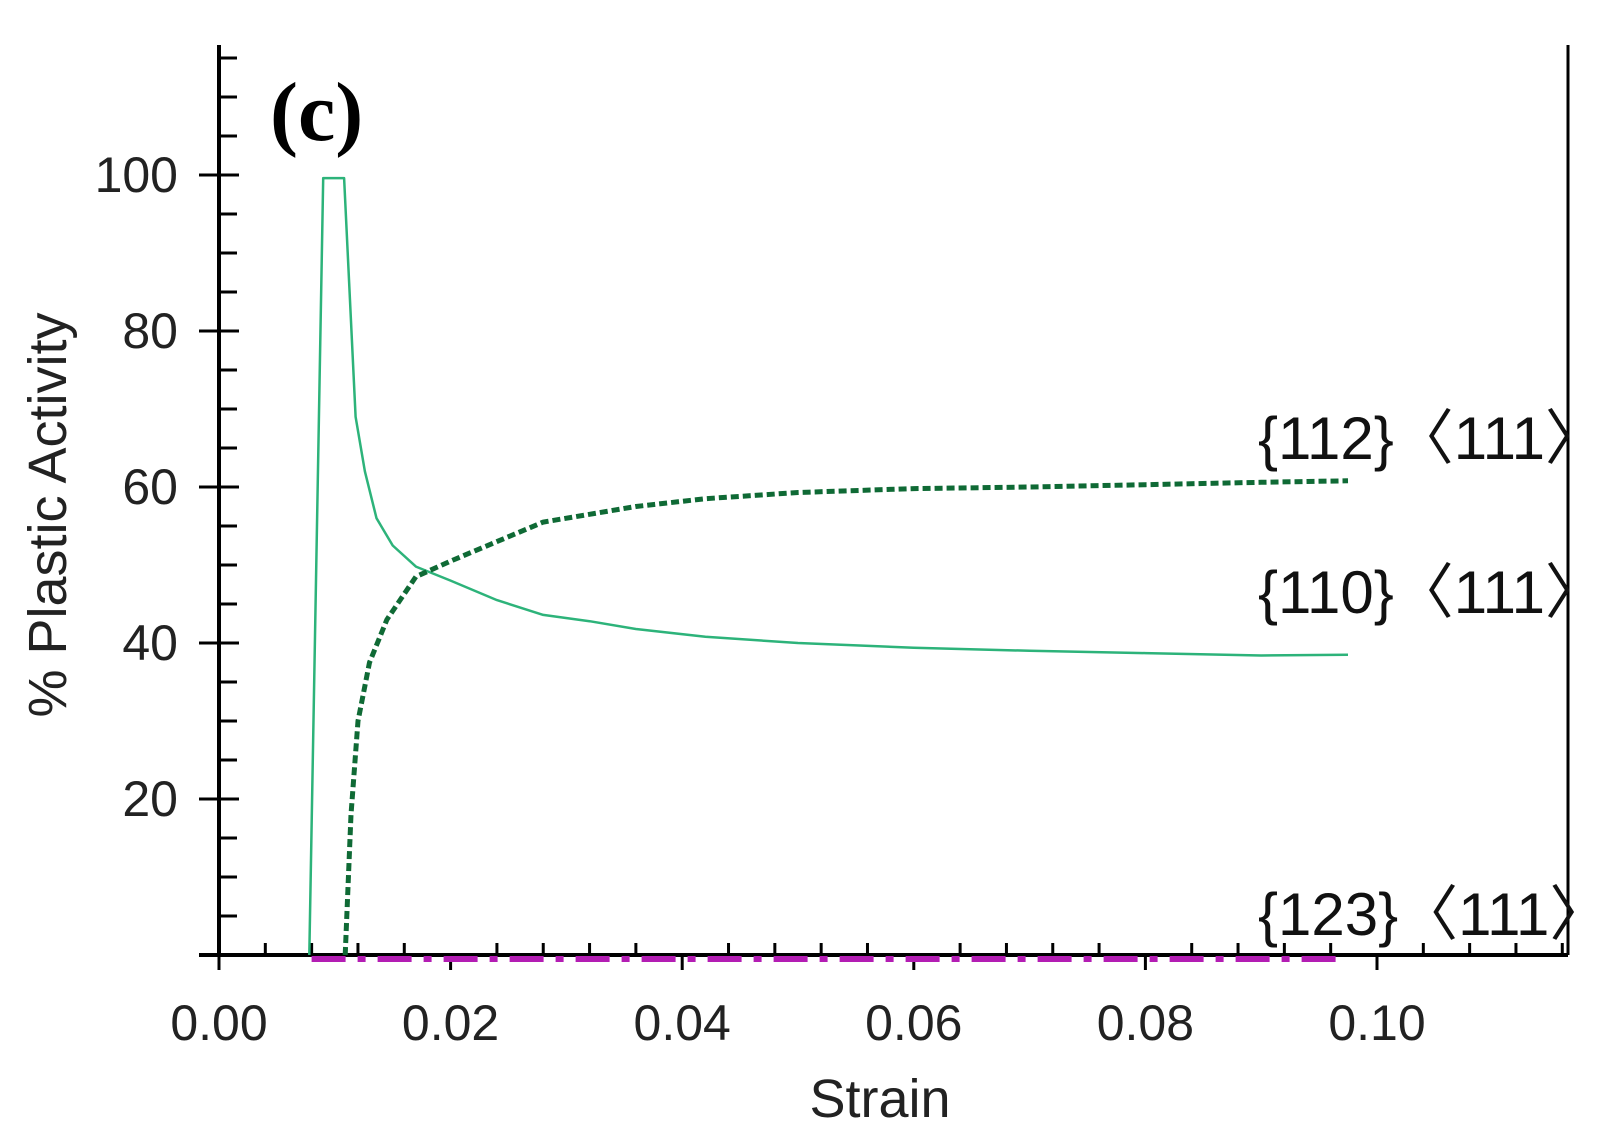 The height and width of the screenshot is (1143, 1603). I want to click on x-tick-label: 0.08, so click(1145, 1023).